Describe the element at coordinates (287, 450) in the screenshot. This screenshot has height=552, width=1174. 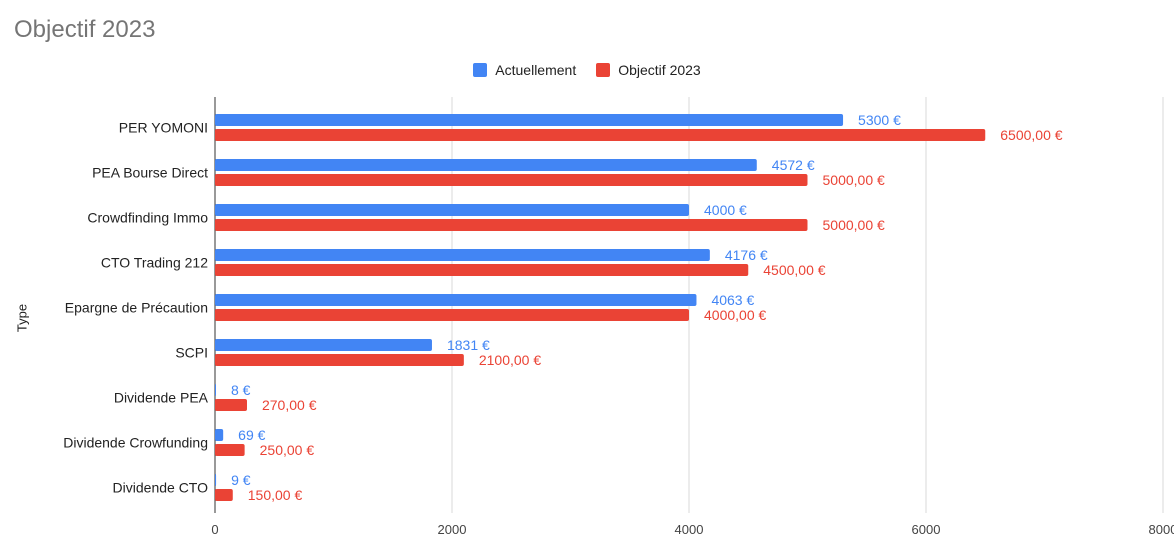
I see `data-label-objectif: 250,00 €` at that location.